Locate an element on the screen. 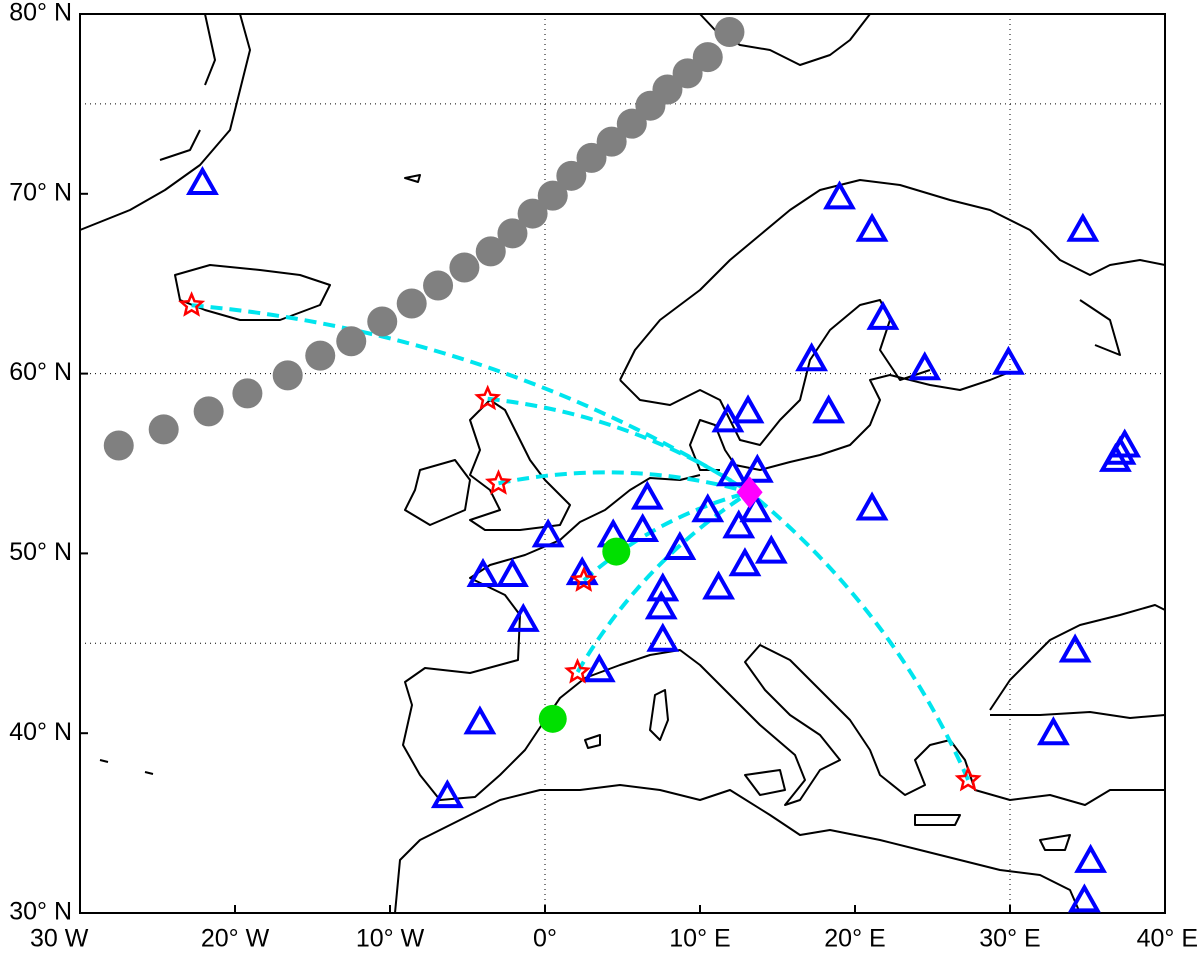  y-tick-label: 80° N is located at coordinates (40, 13).